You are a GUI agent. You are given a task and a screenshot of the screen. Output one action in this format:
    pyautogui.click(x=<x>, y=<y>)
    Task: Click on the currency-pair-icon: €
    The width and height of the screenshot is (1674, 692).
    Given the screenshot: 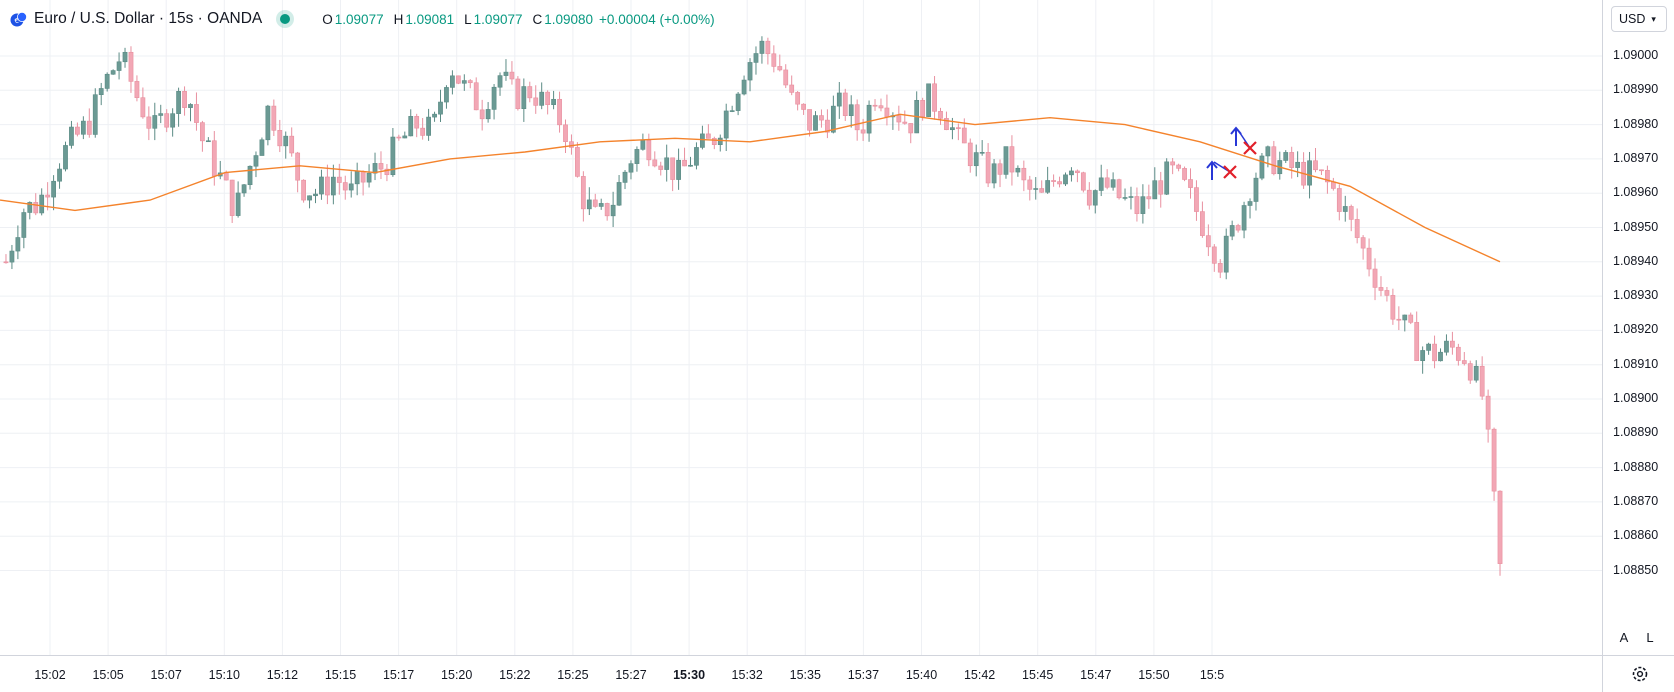 What is the action you would take?
    pyautogui.click(x=19, y=19)
    